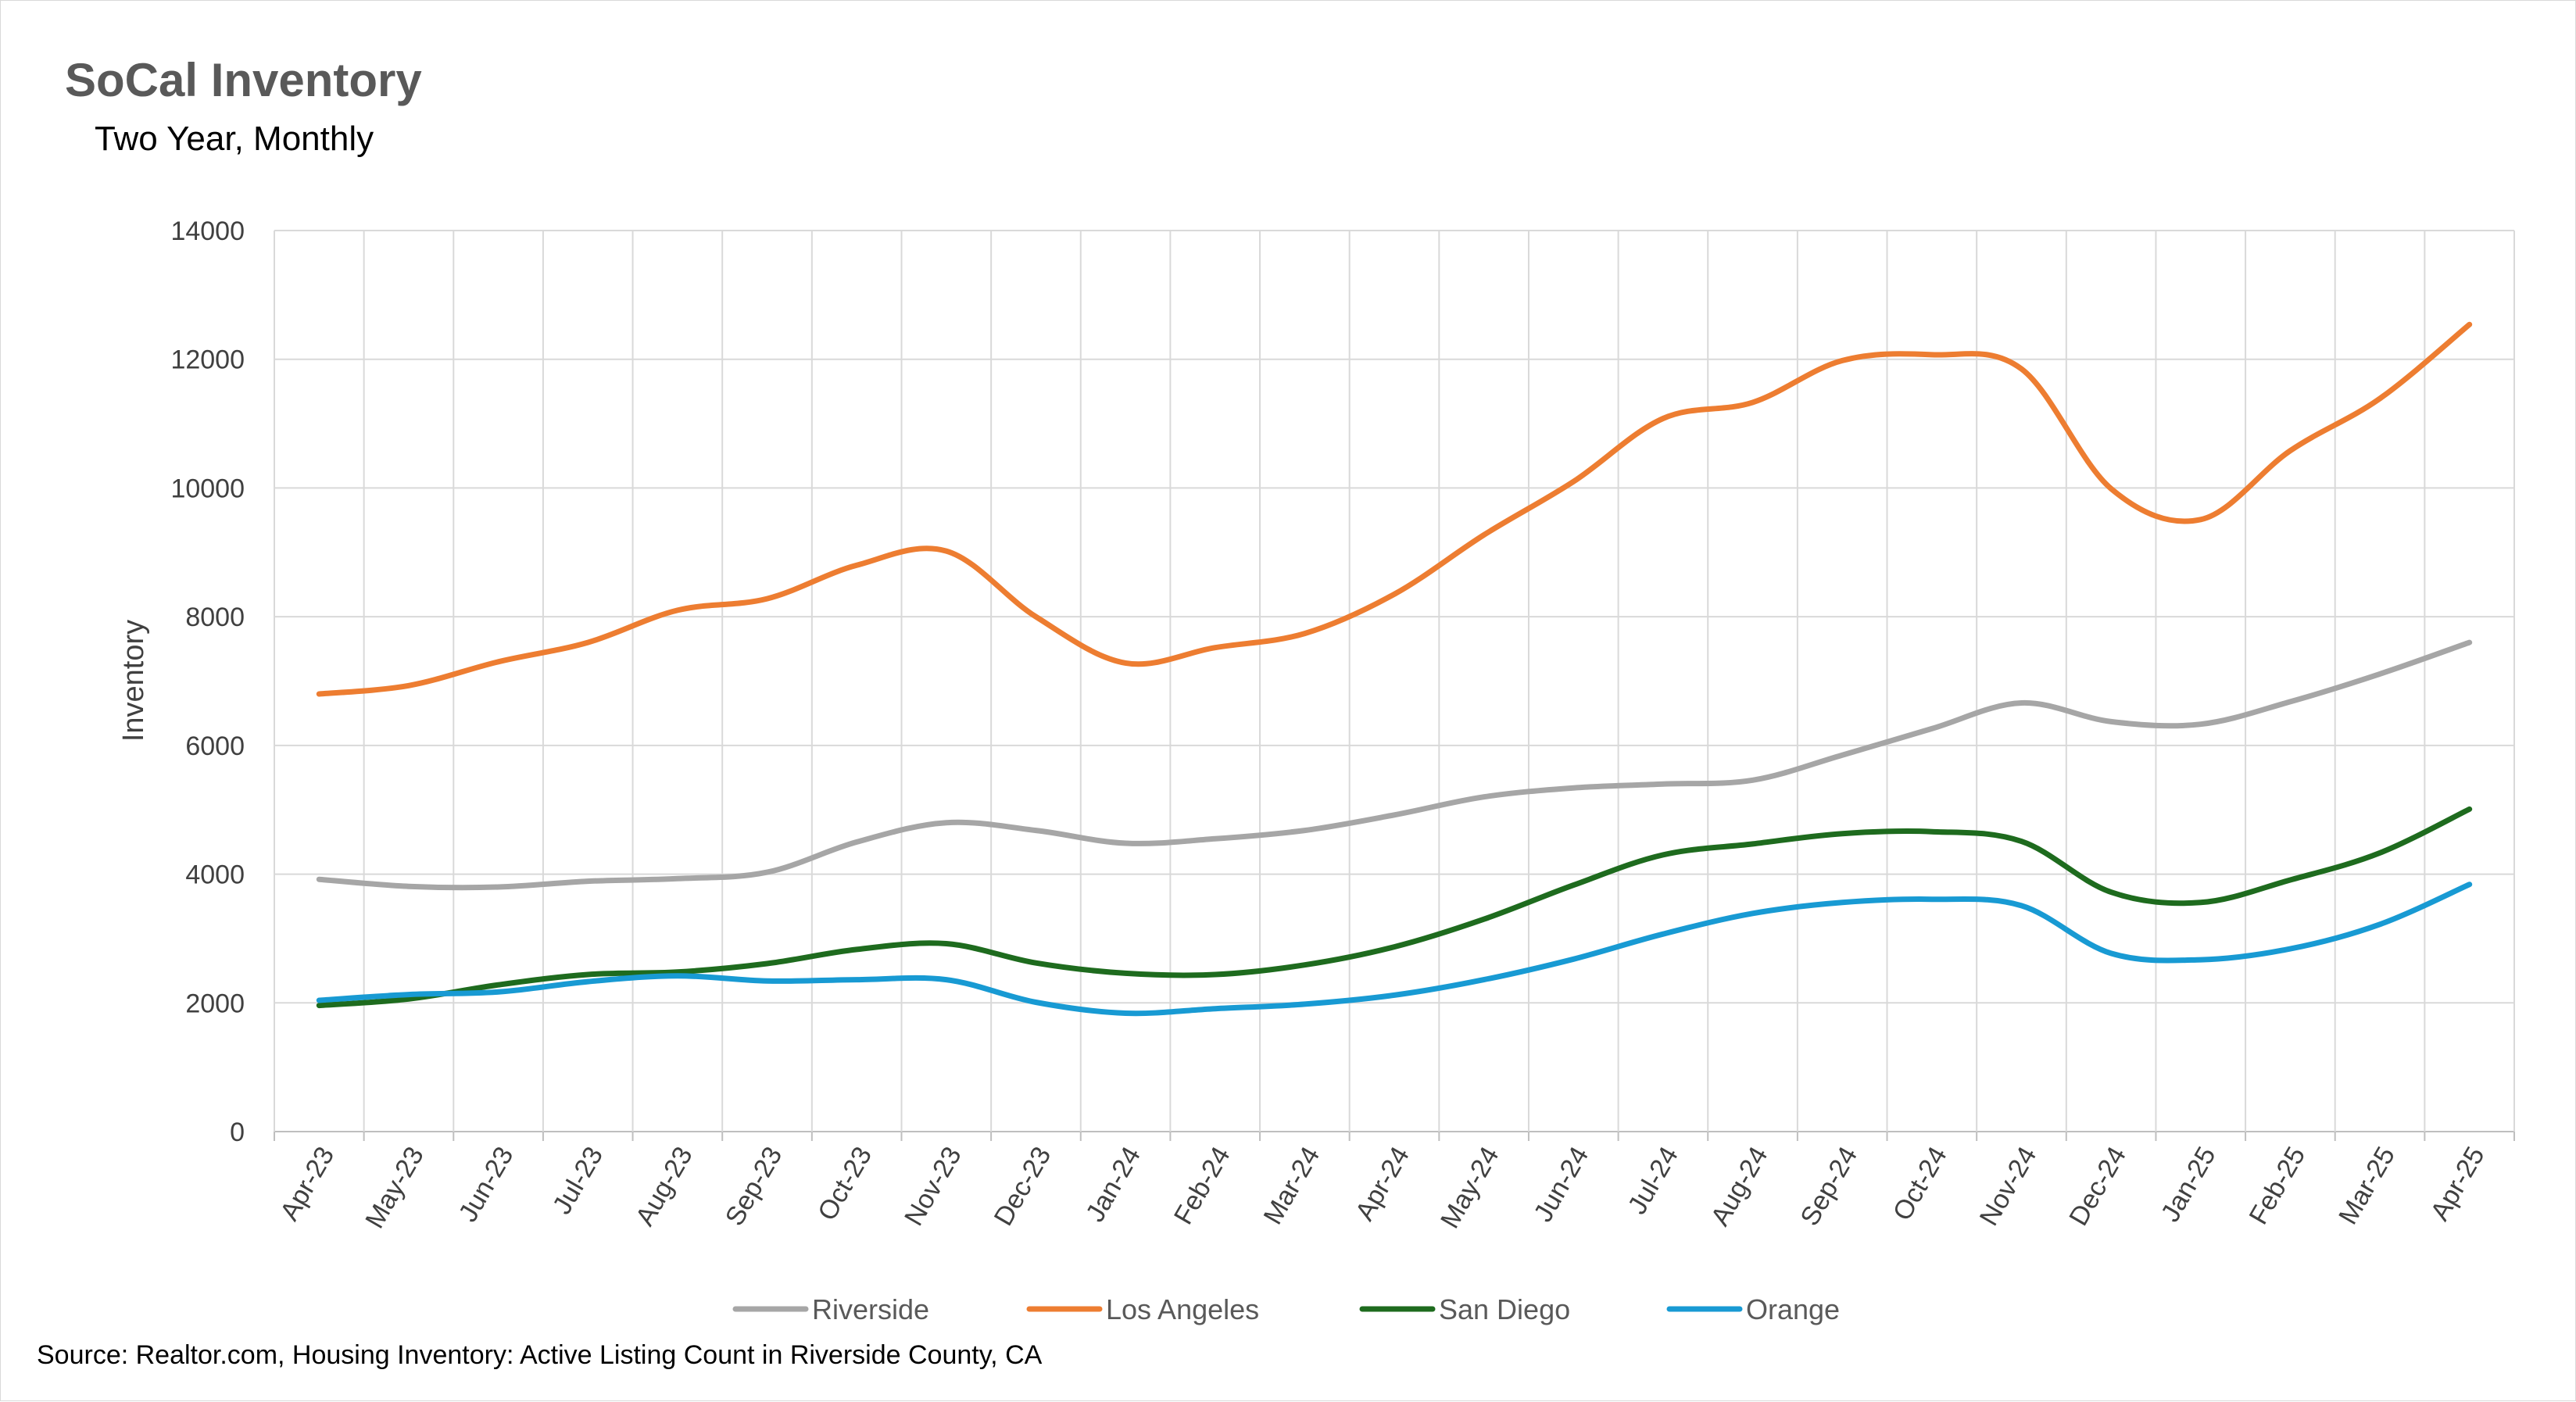 This screenshot has height=1402, width=2576. I want to click on x-tick-label: Aug-23, so click(664, 1186).